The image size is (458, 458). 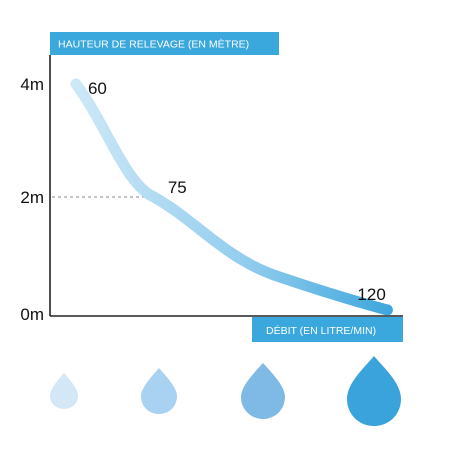 What do you see at coordinates (32, 314) in the screenshot?
I see `y-tick-label: 0m` at bounding box center [32, 314].